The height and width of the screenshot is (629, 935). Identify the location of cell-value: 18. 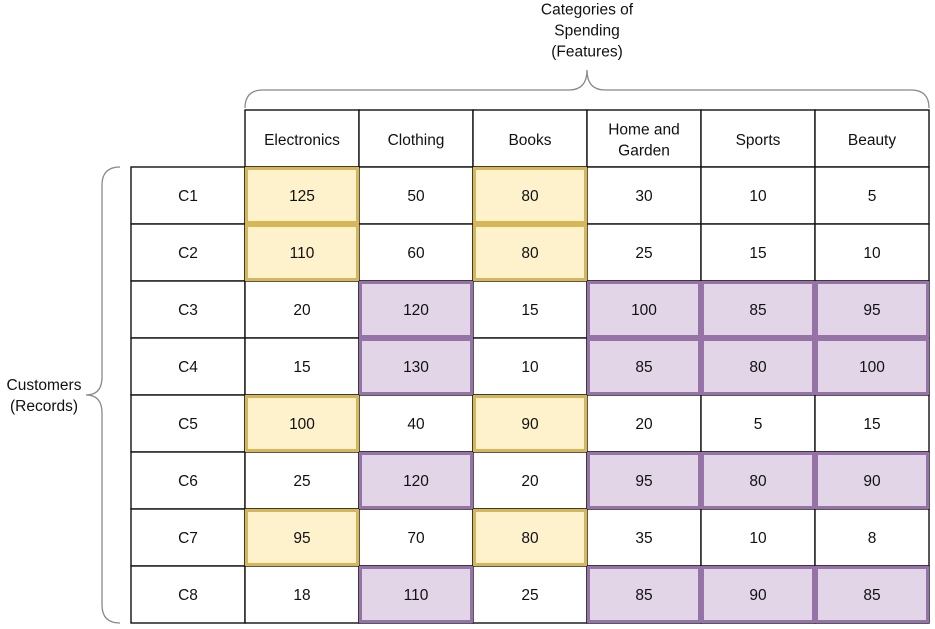
(301, 595).